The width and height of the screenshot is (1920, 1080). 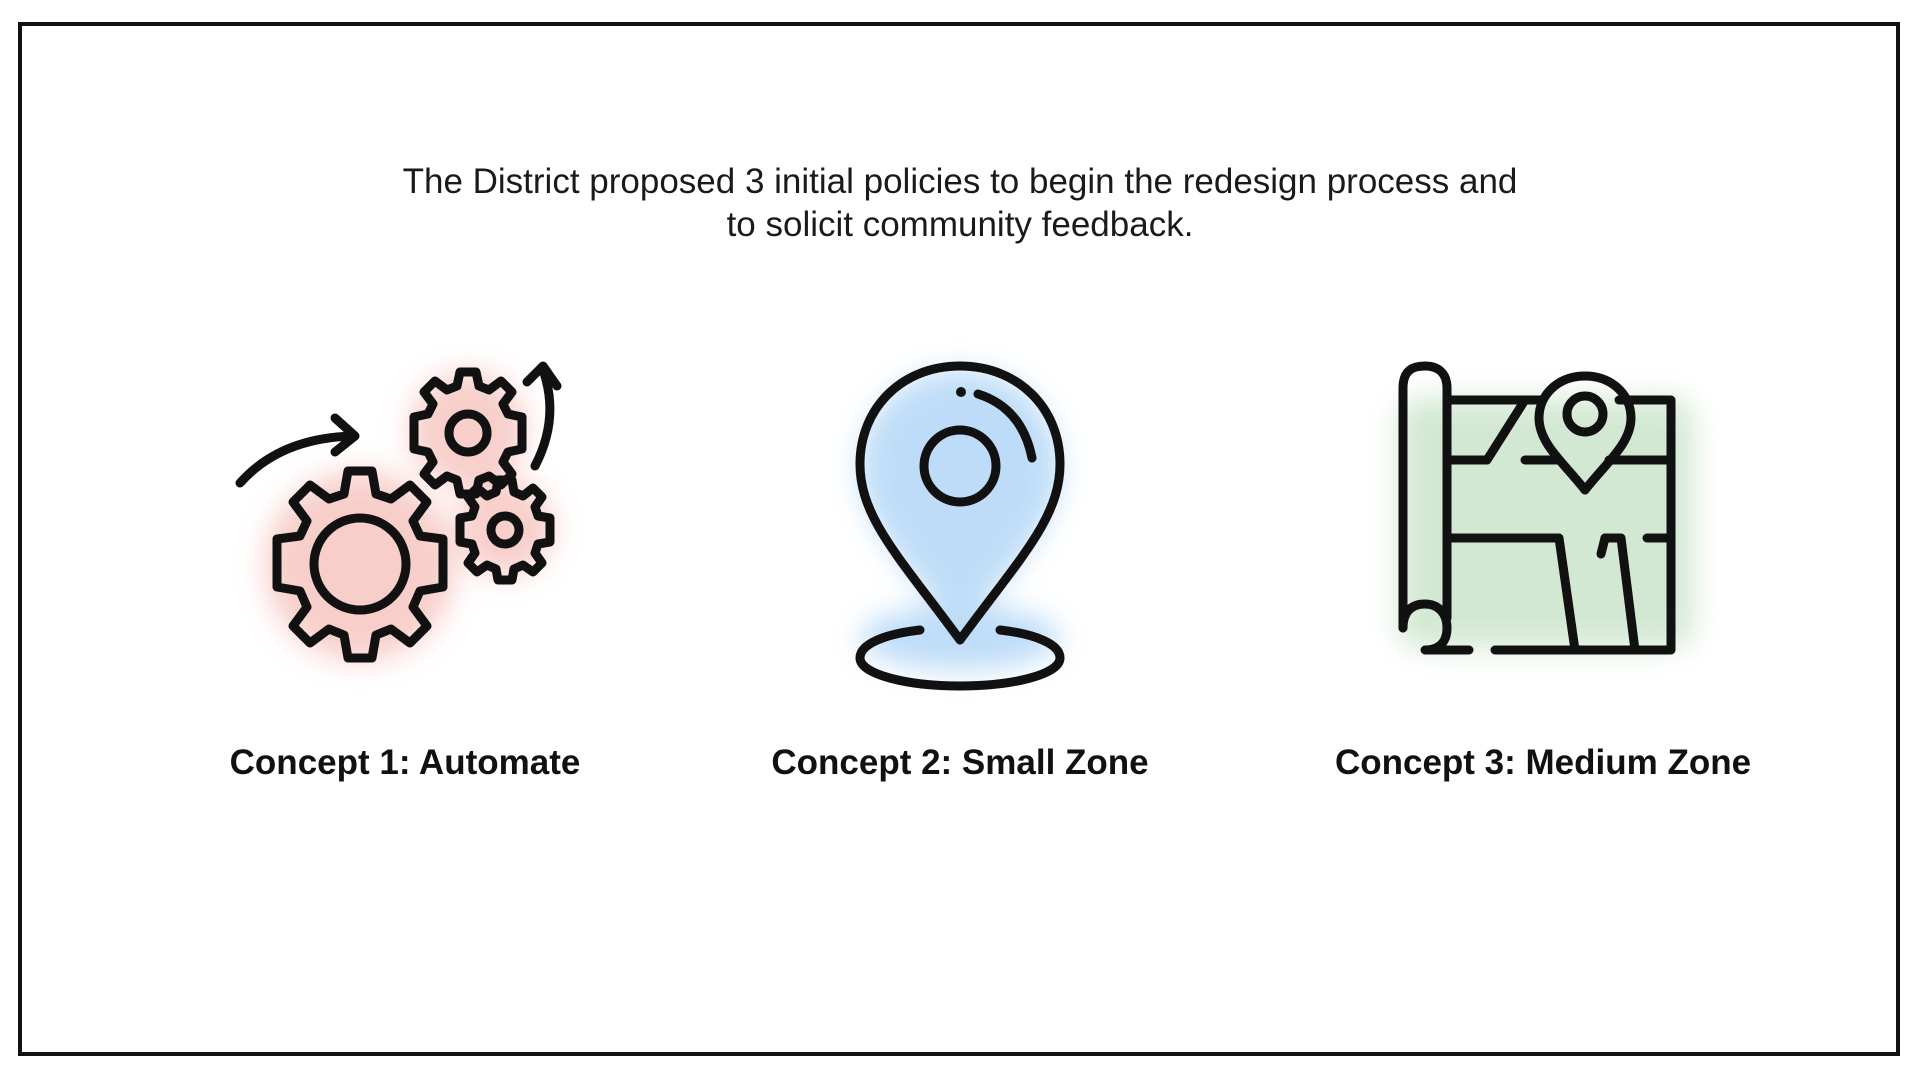 I want to click on concept-medium-zone: Concept 3: Medium Zone, so click(x=1543, y=578).